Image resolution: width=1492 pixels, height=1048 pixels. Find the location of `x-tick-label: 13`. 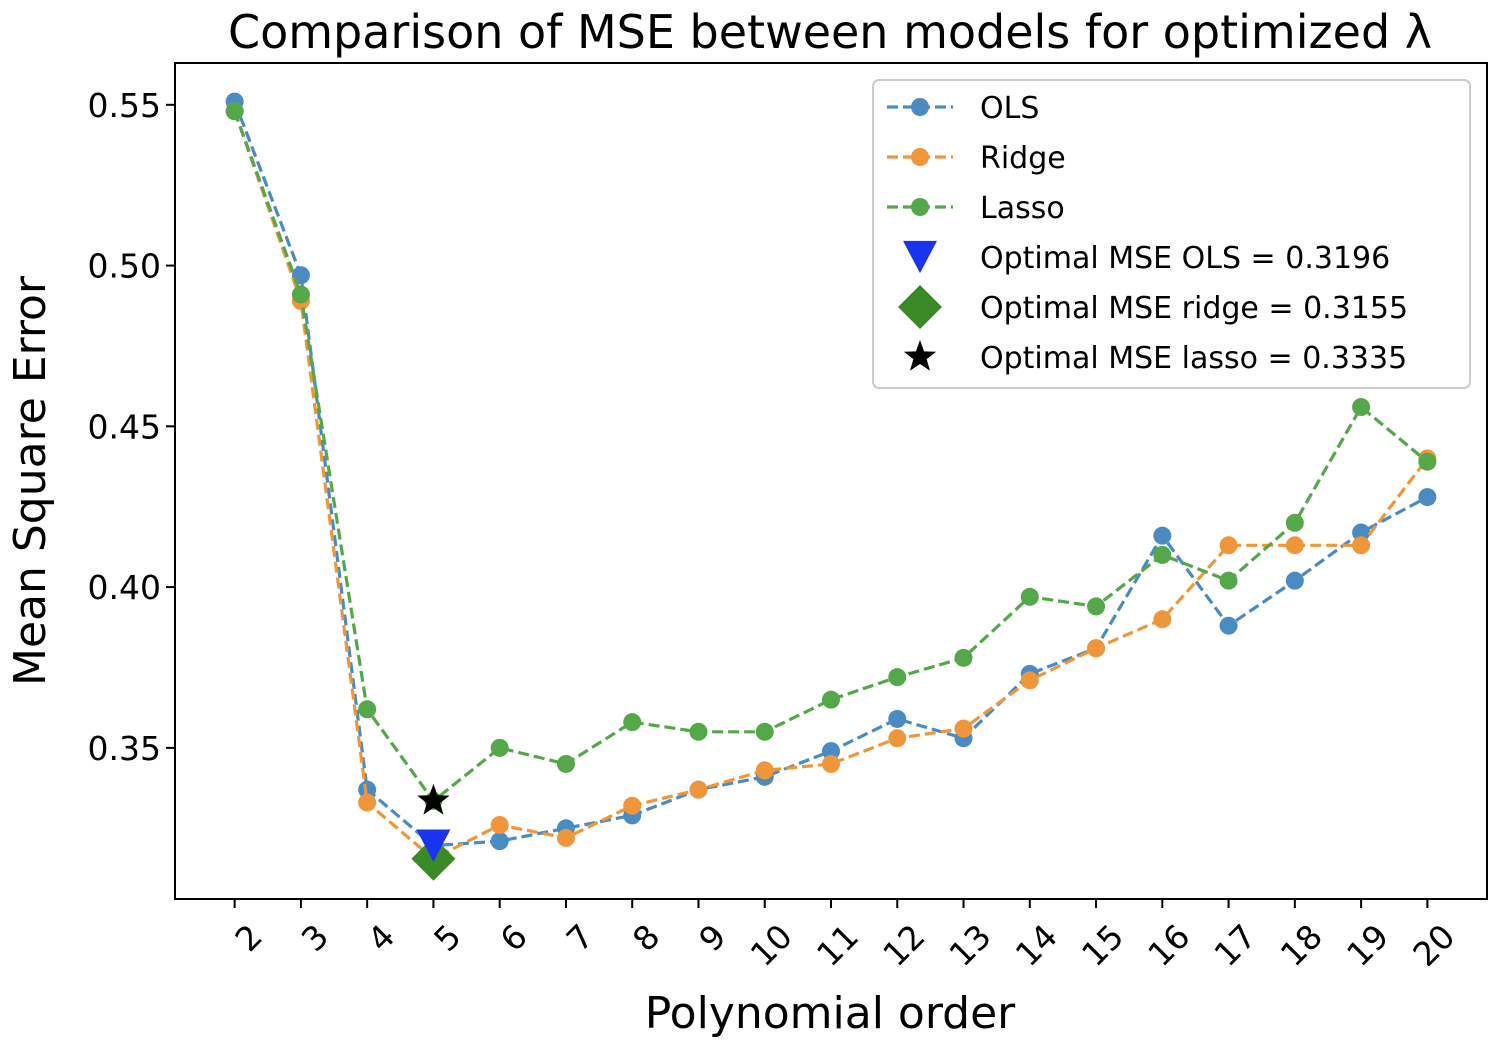

x-tick-label: 13 is located at coordinates (969, 945).